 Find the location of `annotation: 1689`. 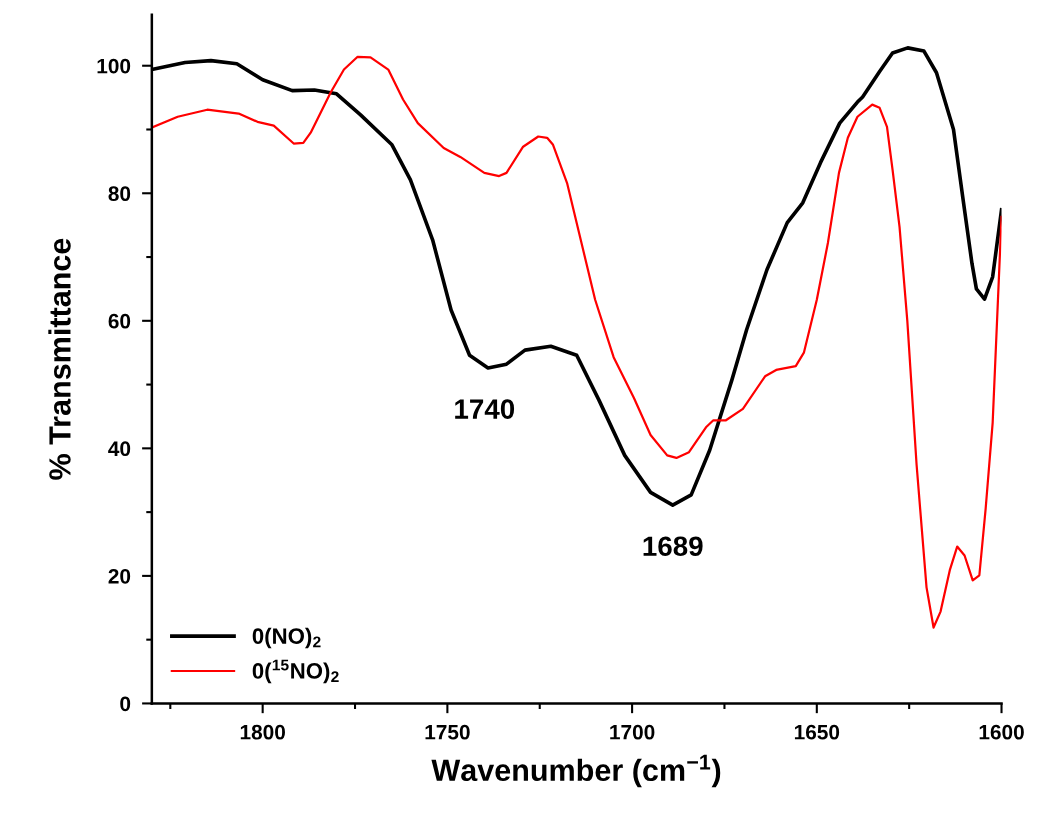

annotation: 1689 is located at coordinates (673, 546).